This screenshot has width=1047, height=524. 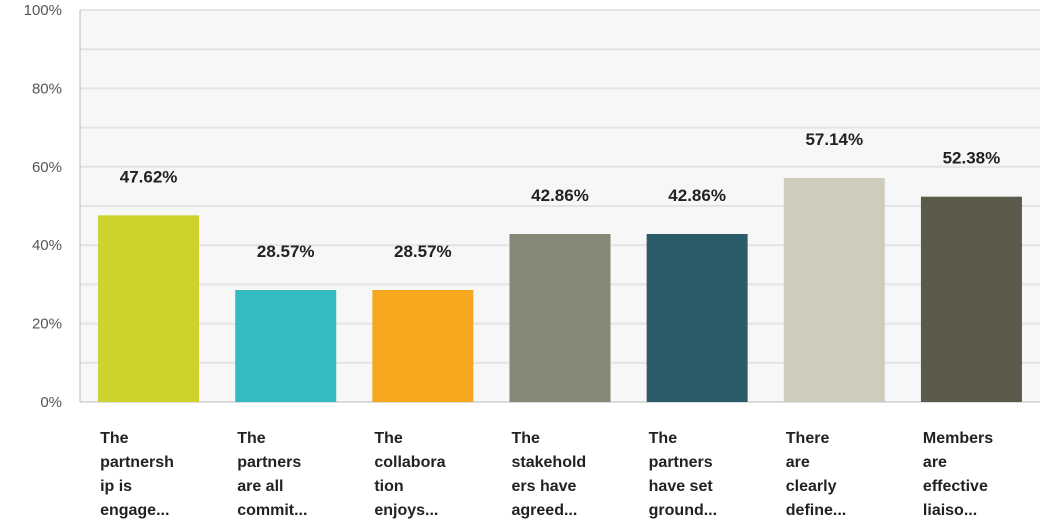 What do you see at coordinates (834, 139) in the screenshot?
I see `data-label: 57.14%` at bounding box center [834, 139].